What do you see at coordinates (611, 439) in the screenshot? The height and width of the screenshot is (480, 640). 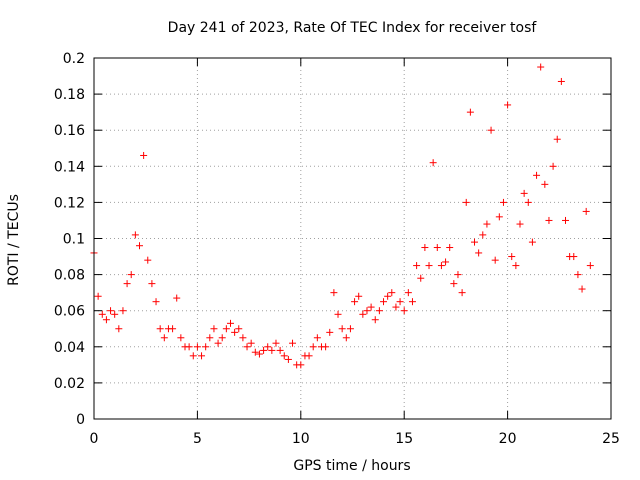 I see `x-tick-label: 25` at bounding box center [611, 439].